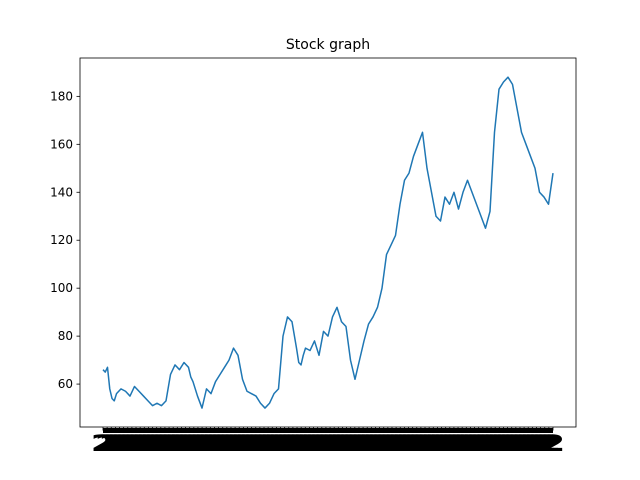 The height and width of the screenshot is (480, 640). Describe the element at coordinates (61, 192) in the screenshot. I see `y-tick-label-140: 140` at that location.